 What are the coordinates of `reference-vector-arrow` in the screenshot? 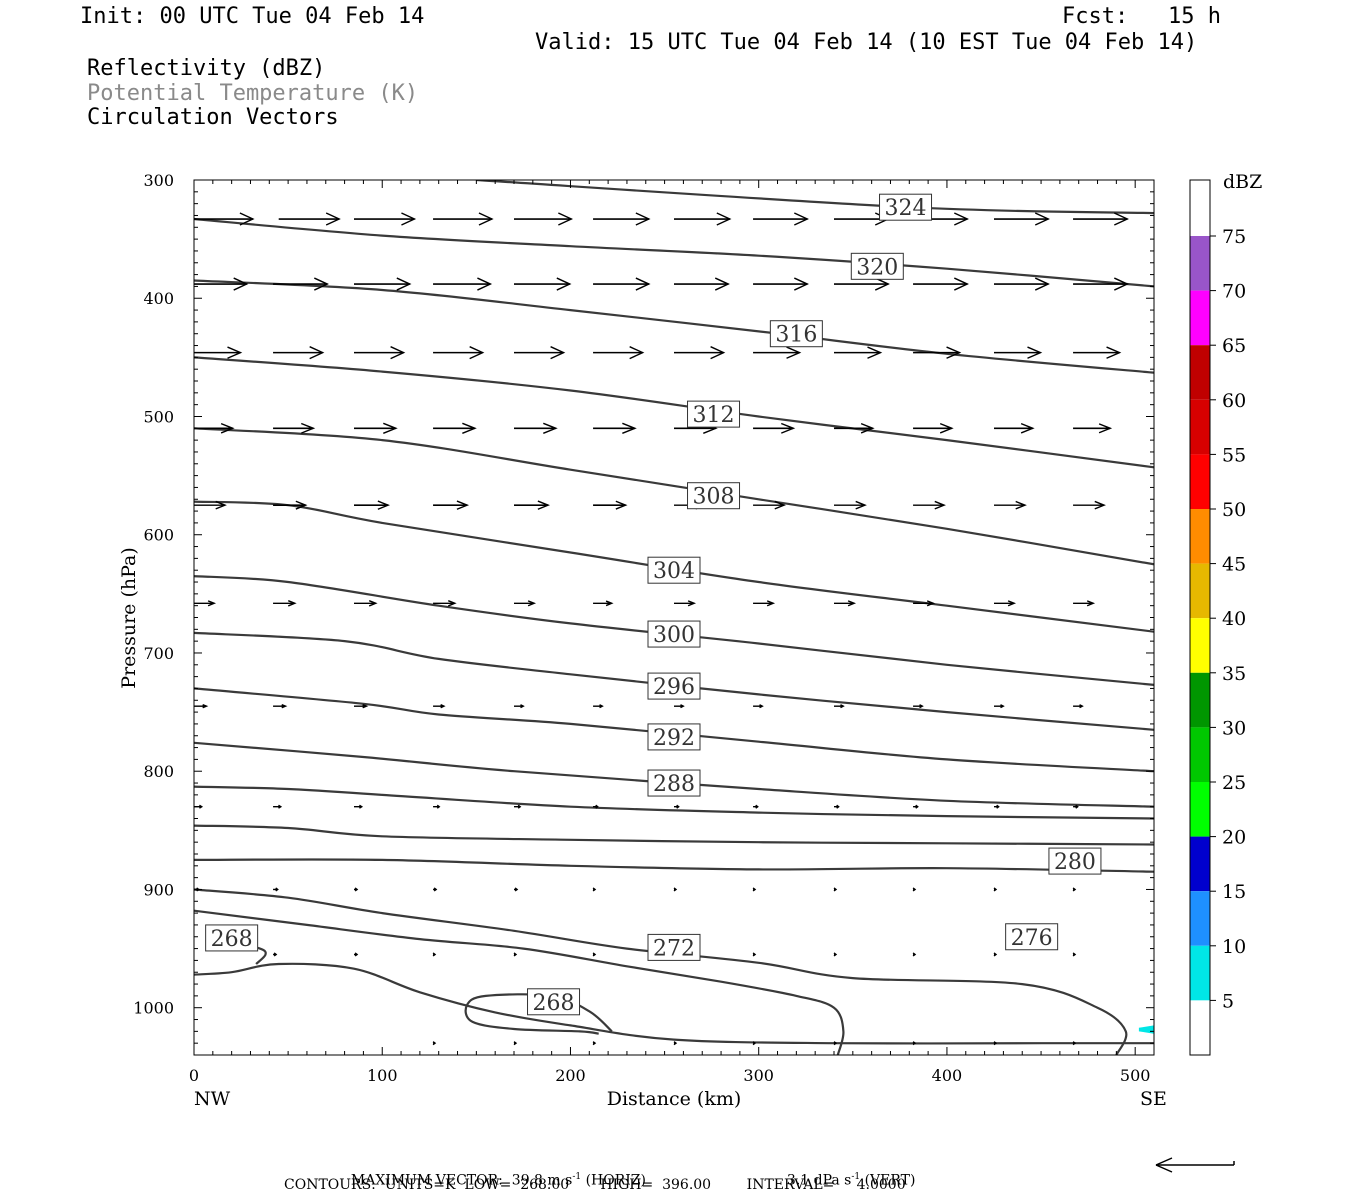 It's located at (1195, 1165).